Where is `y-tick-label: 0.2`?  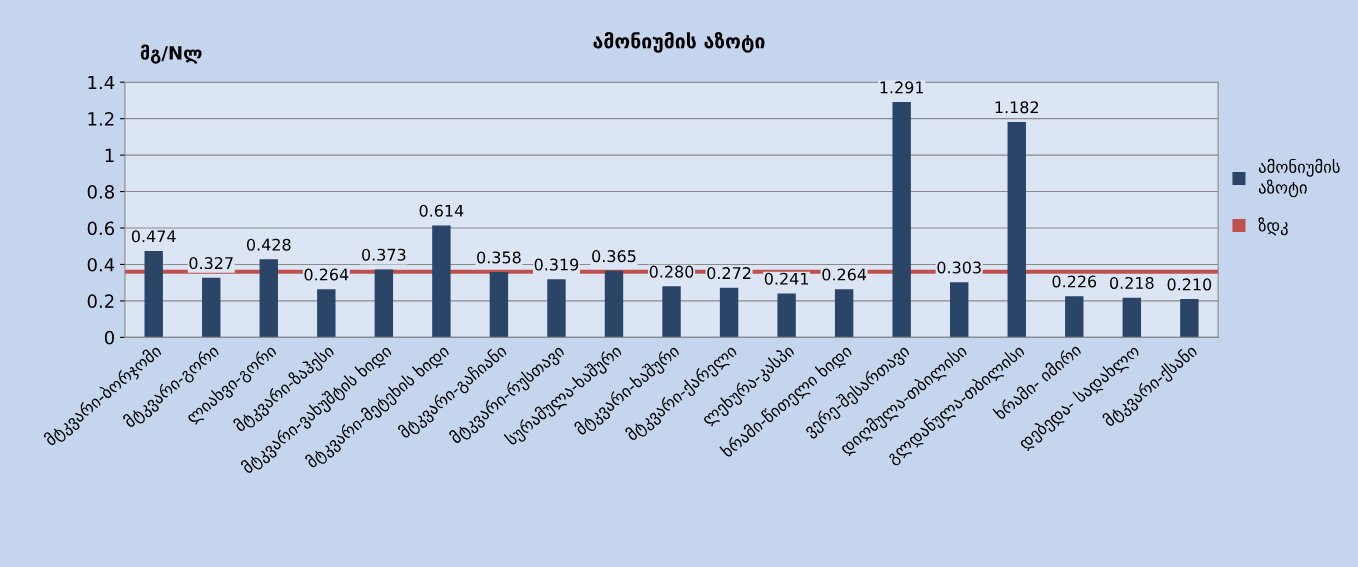
y-tick-label: 0.2 is located at coordinates (100, 301).